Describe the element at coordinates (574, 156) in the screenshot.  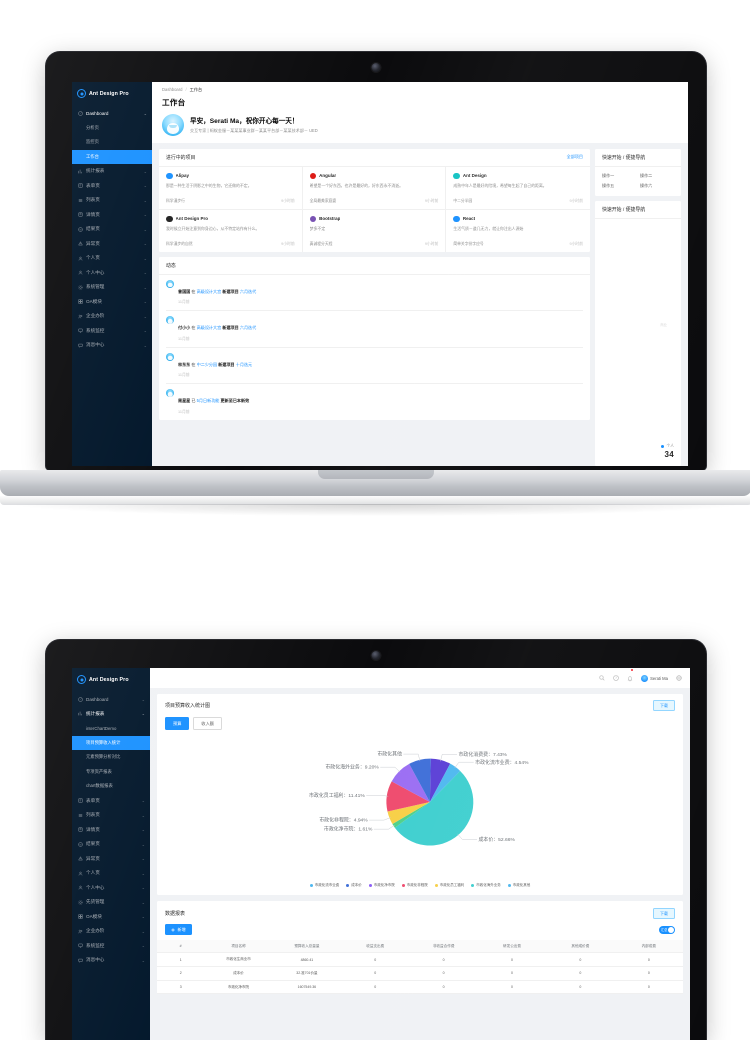
I see `all-projects-link: 全部项目` at that location.